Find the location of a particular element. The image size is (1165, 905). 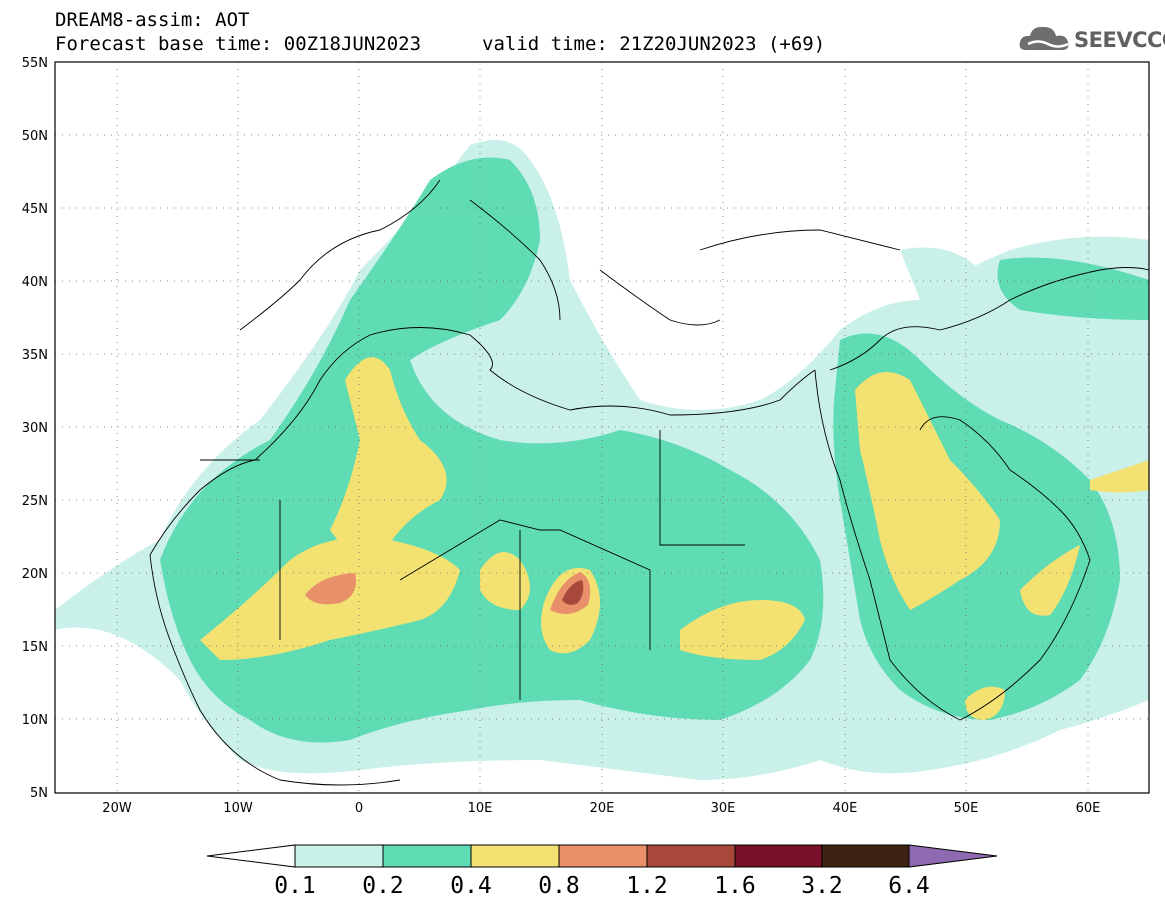

base-time: Forecast base time: 00Z18JUN2023 is located at coordinates (238, 44).